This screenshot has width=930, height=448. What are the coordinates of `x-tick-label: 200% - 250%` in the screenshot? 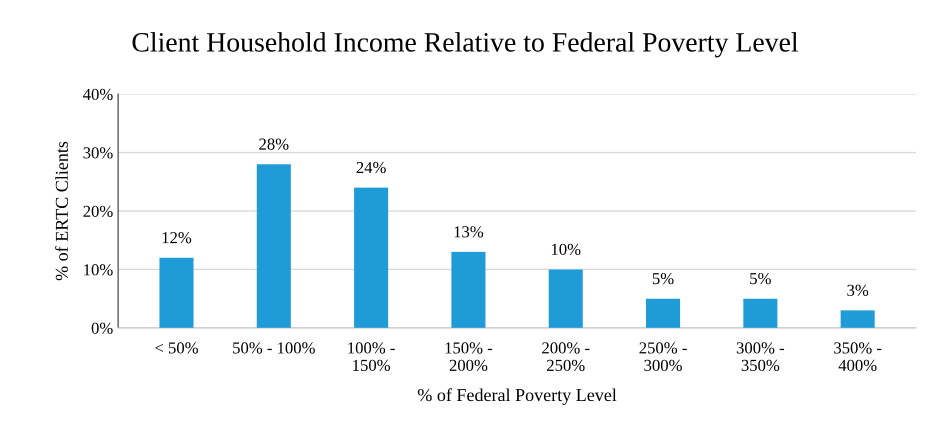 It's located at (566, 357).